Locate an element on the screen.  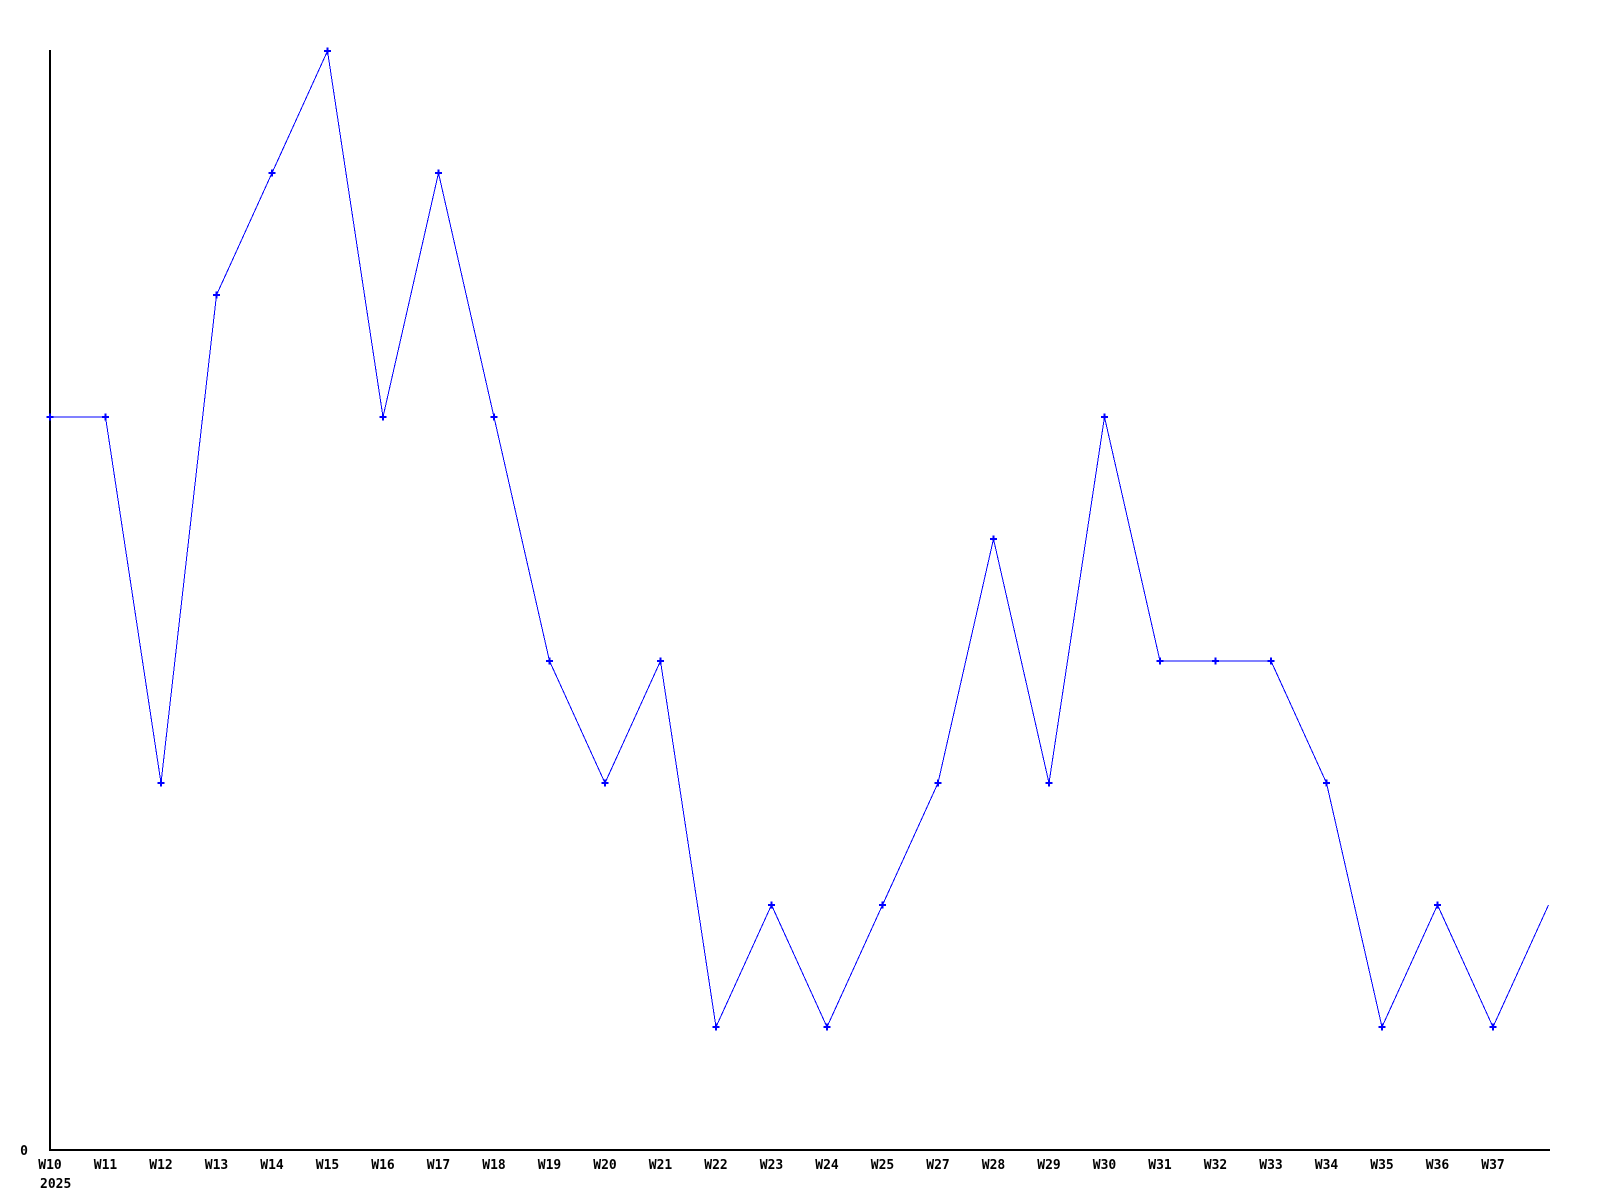
x-tick-label-w12: W12 is located at coordinates (160, 1165).